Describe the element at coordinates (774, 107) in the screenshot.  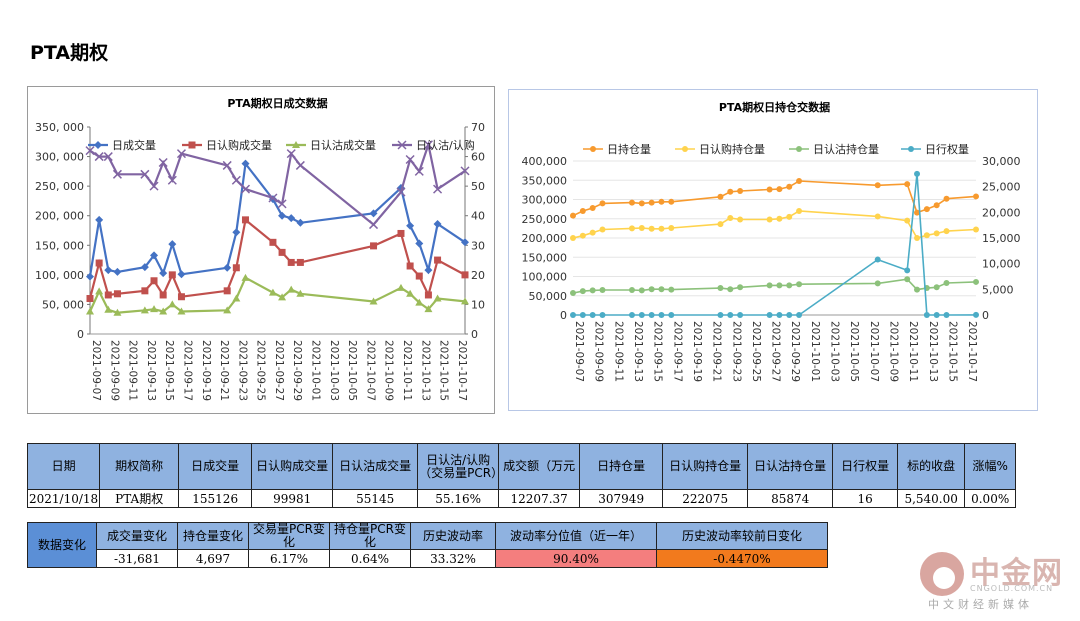
I see `chart-title: PTA期权日持仓交数据` at that location.